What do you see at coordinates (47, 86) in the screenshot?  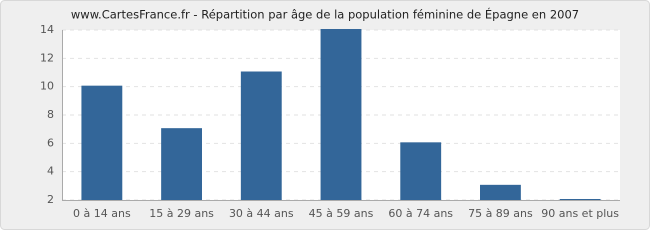 I see `y-tick-label: 10` at bounding box center [47, 86].